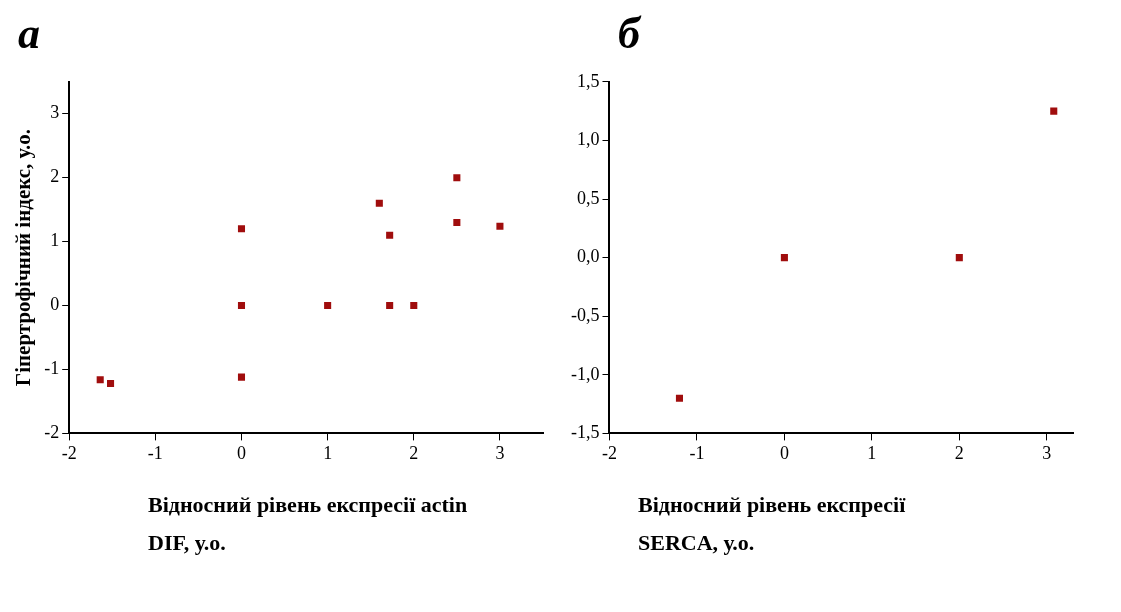 The height and width of the screenshot is (612, 1121). What do you see at coordinates (29, 34) in the screenshot?
I see `chart-title: а` at bounding box center [29, 34].